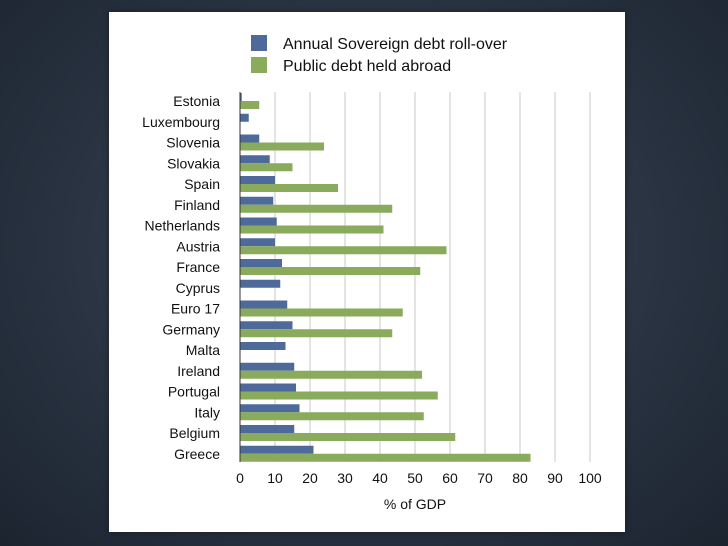 The height and width of the screenshot is (546, 728). What do you see at coordinates (267, 366) in the screenshot?
I see `bar-rollover-ireland` at bounding box center [267, 366].